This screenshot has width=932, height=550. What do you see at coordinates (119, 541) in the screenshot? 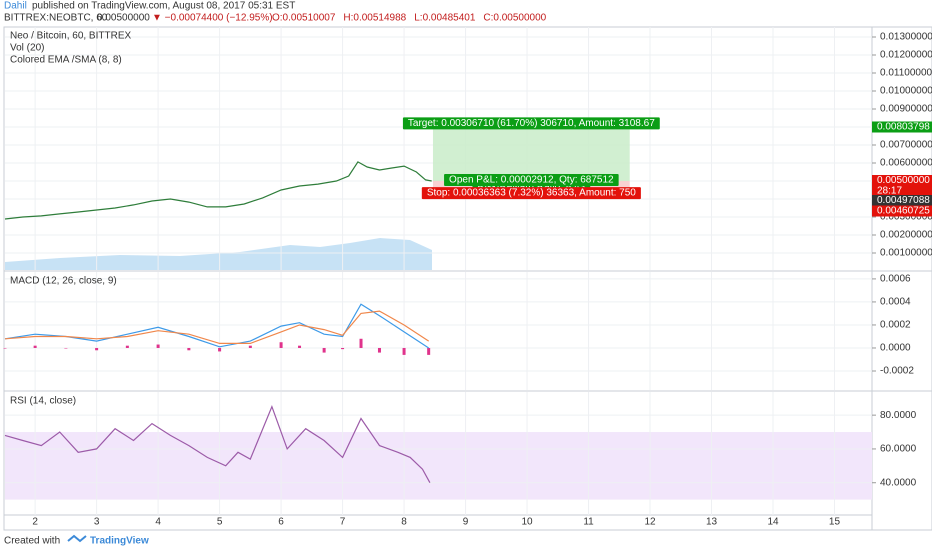
I see `footer-brand: TradingView` at bounding box center [119, 541].